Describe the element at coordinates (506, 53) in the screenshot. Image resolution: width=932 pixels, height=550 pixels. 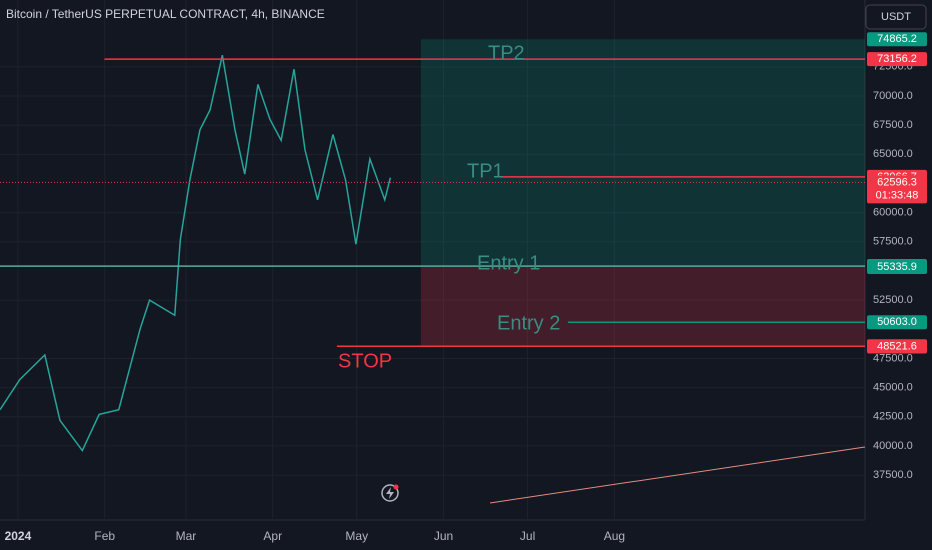
I see `level-name: TP2` at that location.